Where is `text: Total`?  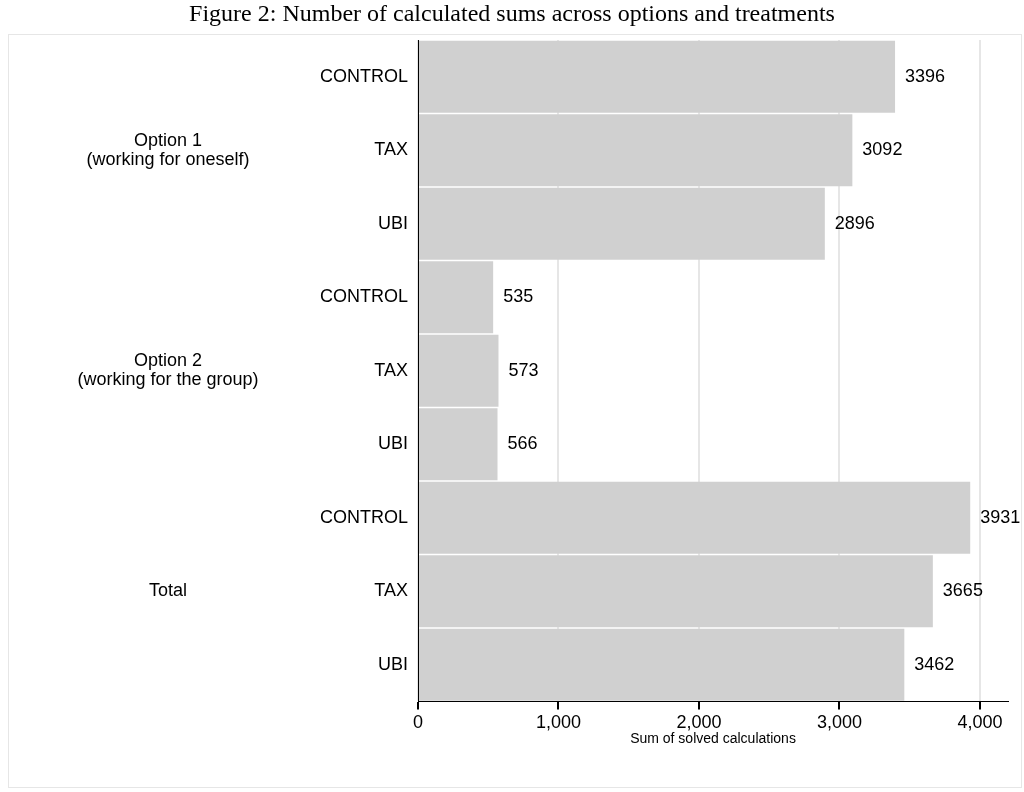 text: Total is located at coordinates (168, 590).